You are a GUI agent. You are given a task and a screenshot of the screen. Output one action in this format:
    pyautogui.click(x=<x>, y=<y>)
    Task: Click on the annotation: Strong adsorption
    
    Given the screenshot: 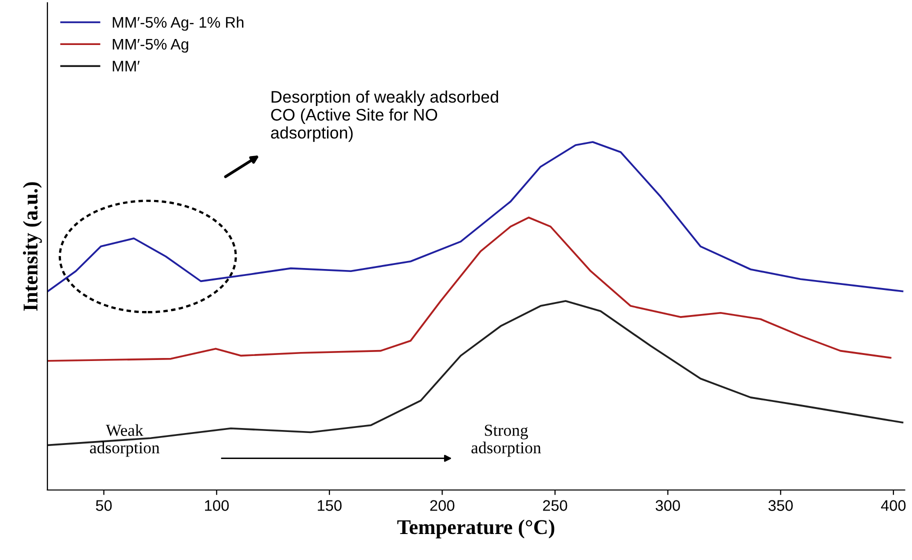 What is the action you would take?
    pyautogui.click(x=506, y=440)
    